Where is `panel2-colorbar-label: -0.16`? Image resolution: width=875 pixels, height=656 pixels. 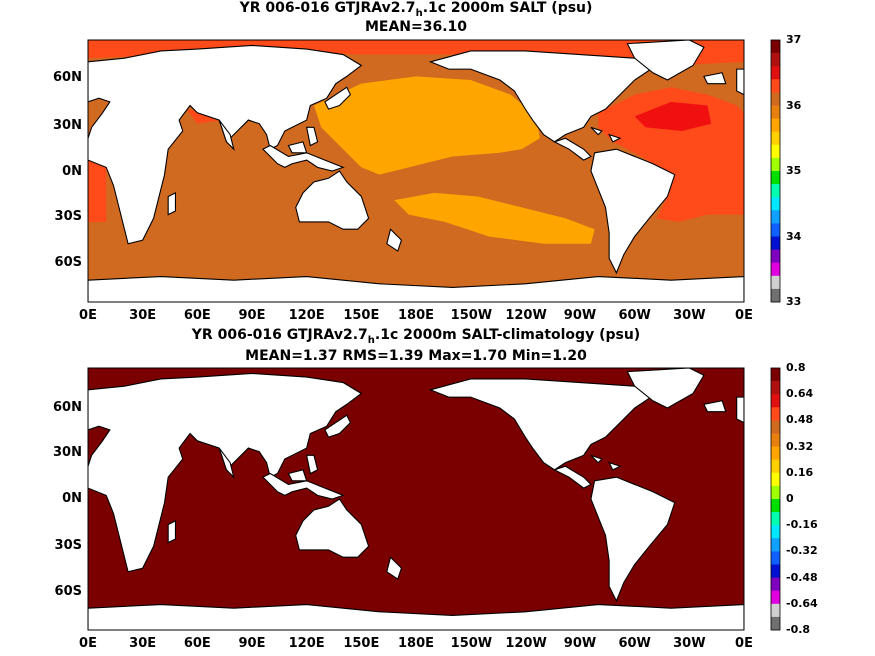
panel2-colorbar-label: -0.16 is located at coordinates (802, 525).